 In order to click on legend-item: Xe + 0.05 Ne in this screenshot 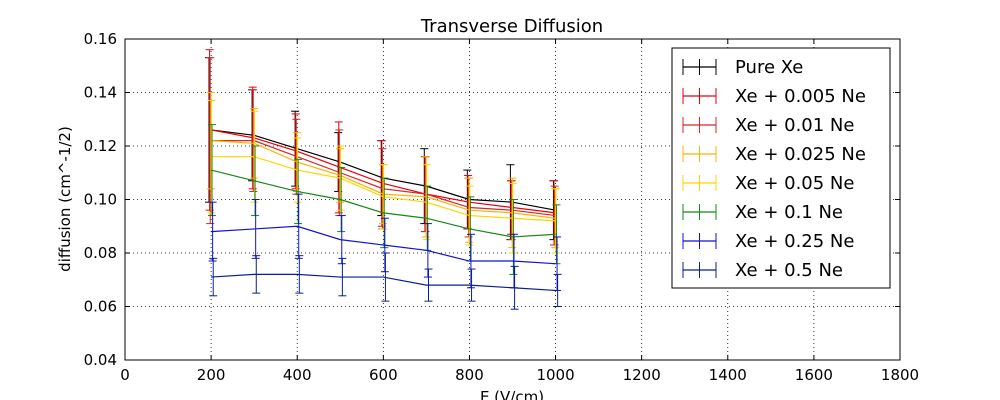, I will do `click(768, 183)`.